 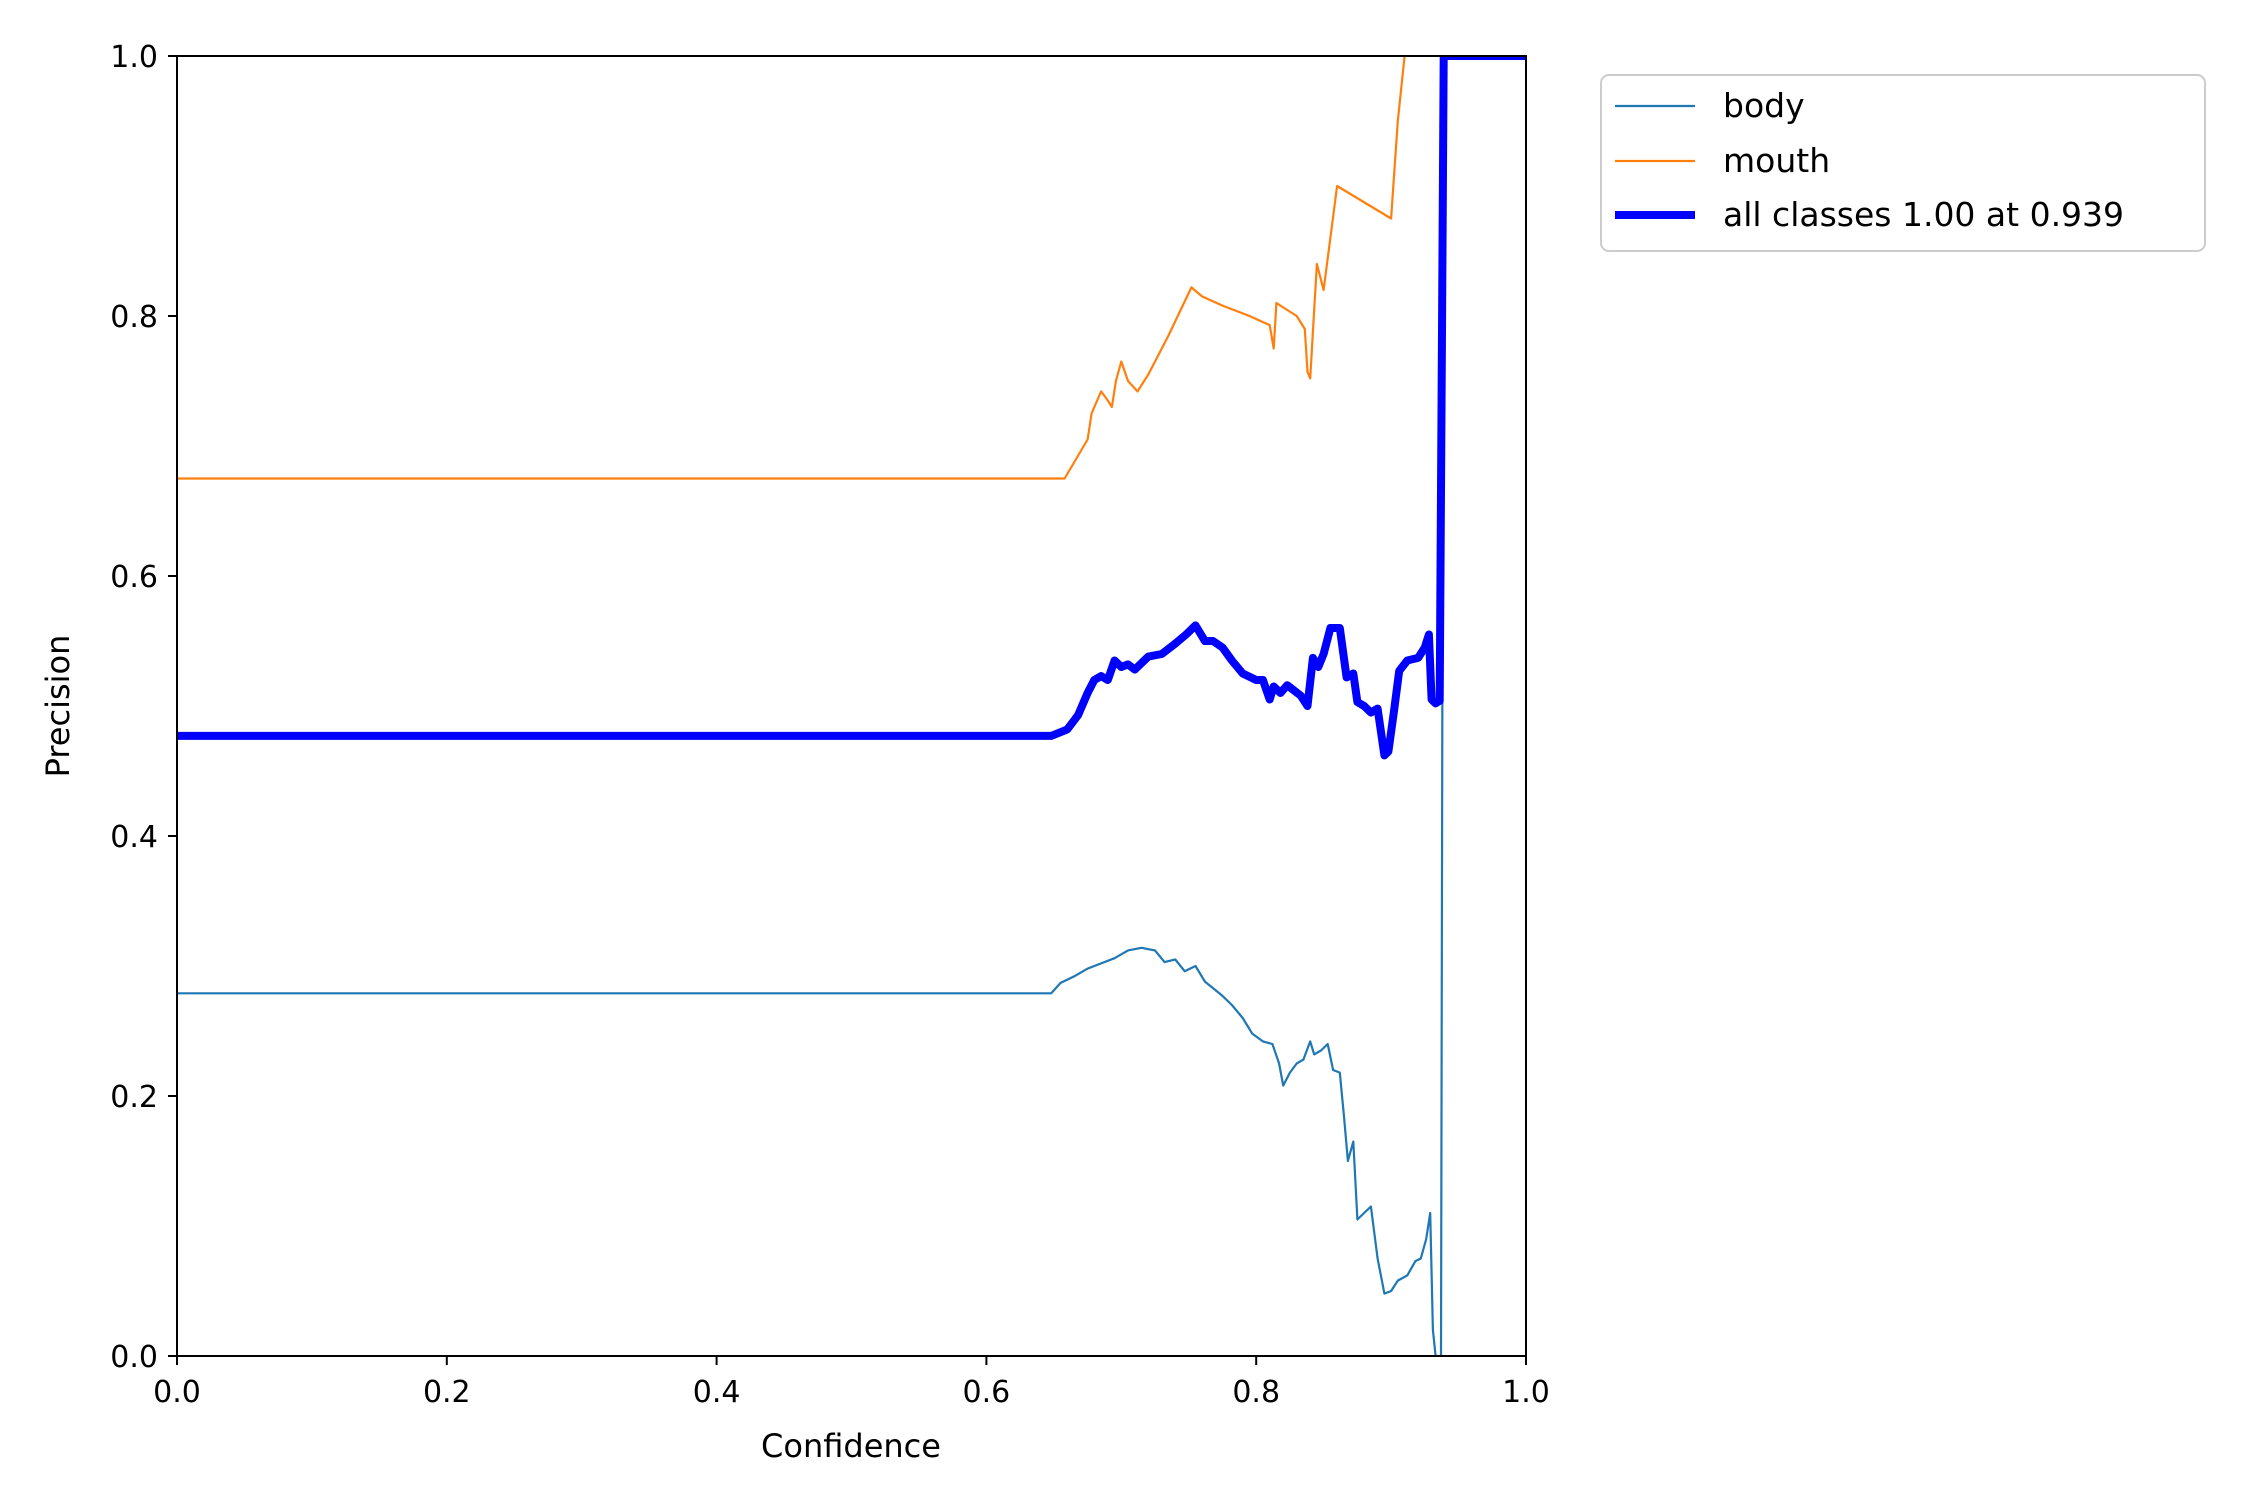 What do you see at coordinates (134, 1357) in the screenshot?
I see `y-tick-label: 0.0` at bounding box center [134, 1357].